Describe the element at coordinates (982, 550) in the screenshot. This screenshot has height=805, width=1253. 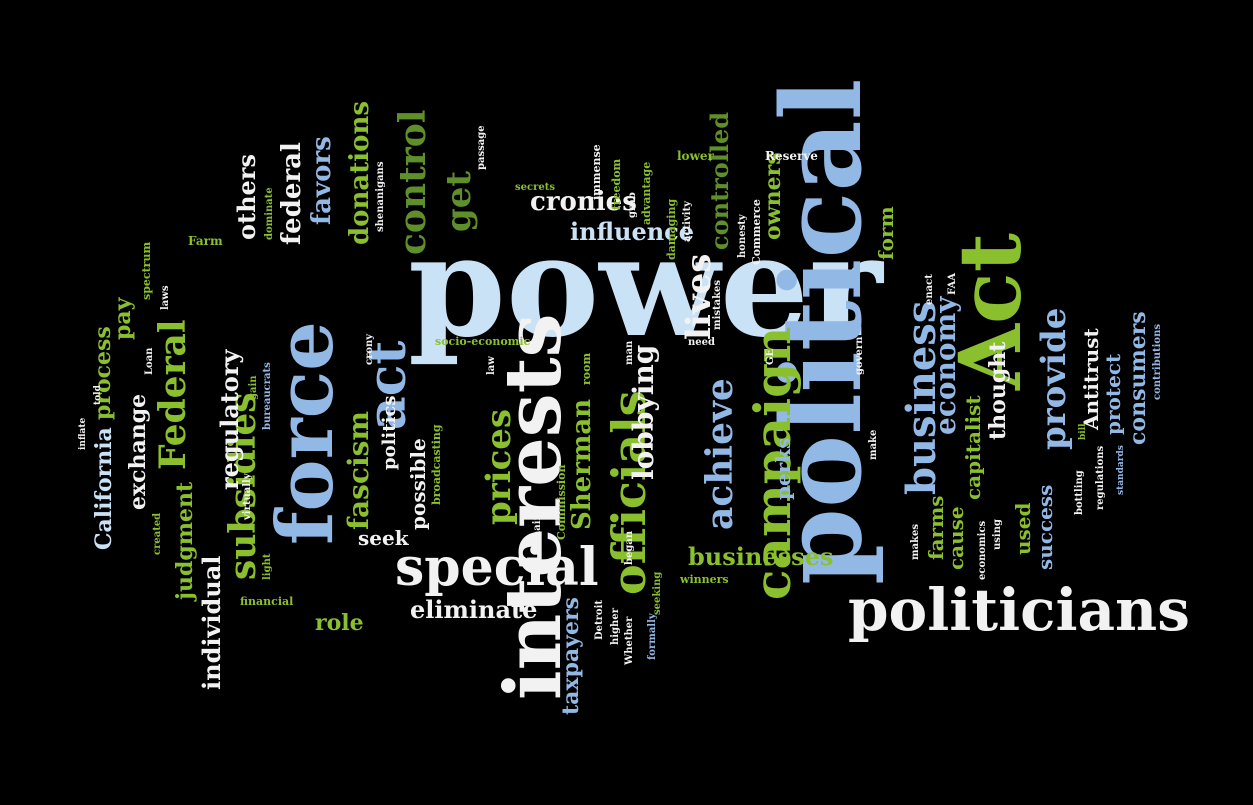
I see `word-economics: economics` at that location.